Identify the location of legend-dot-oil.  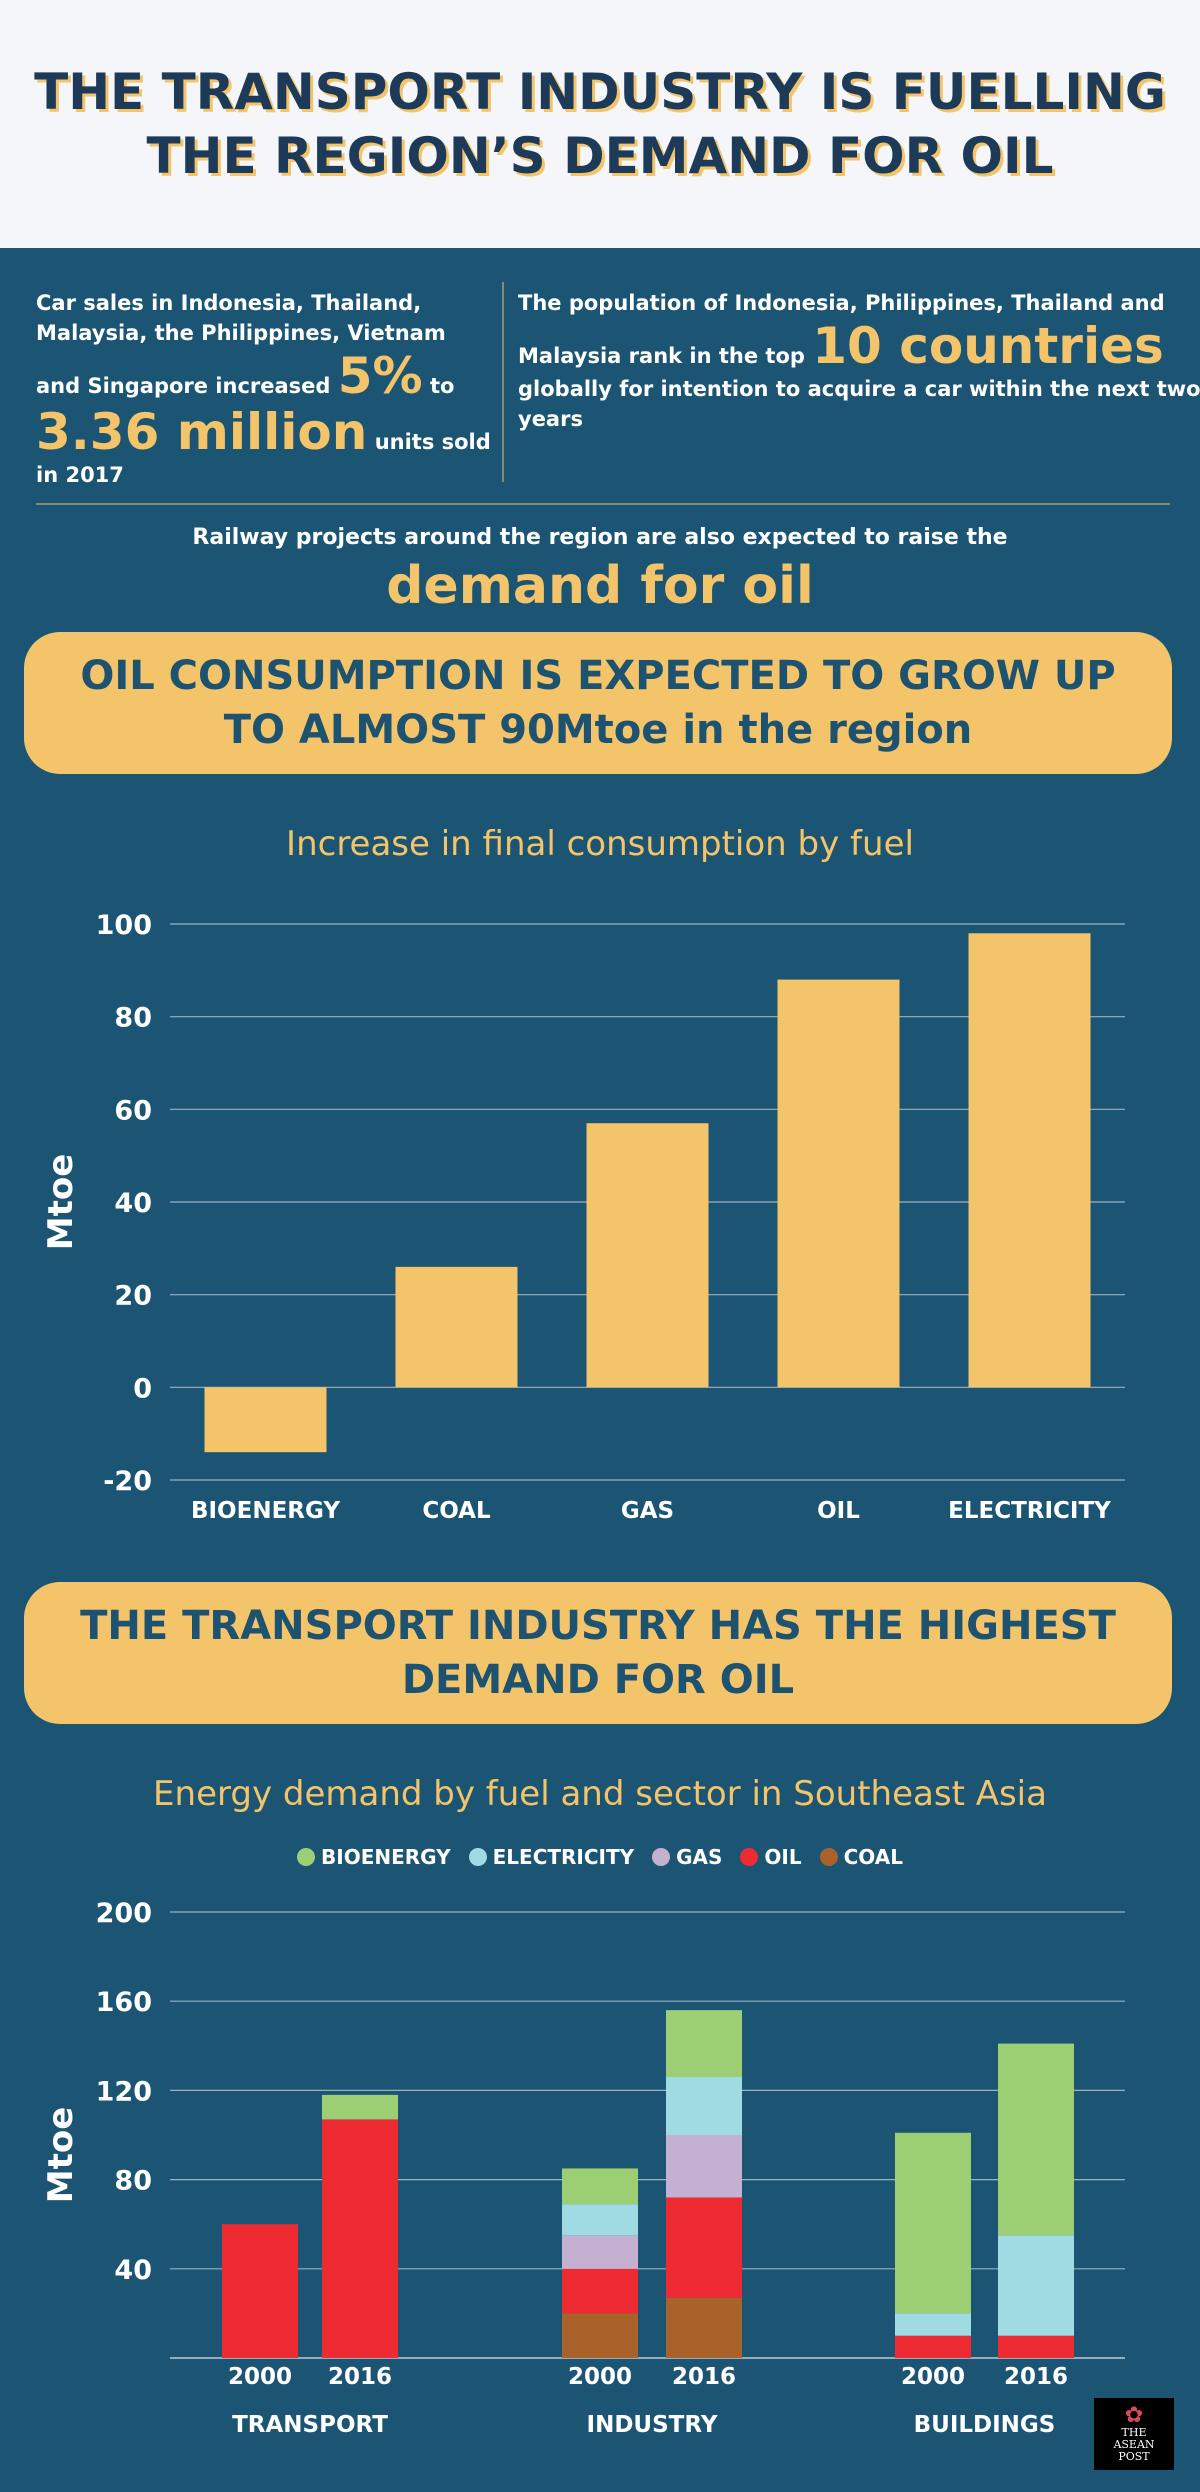
(749, 1857).